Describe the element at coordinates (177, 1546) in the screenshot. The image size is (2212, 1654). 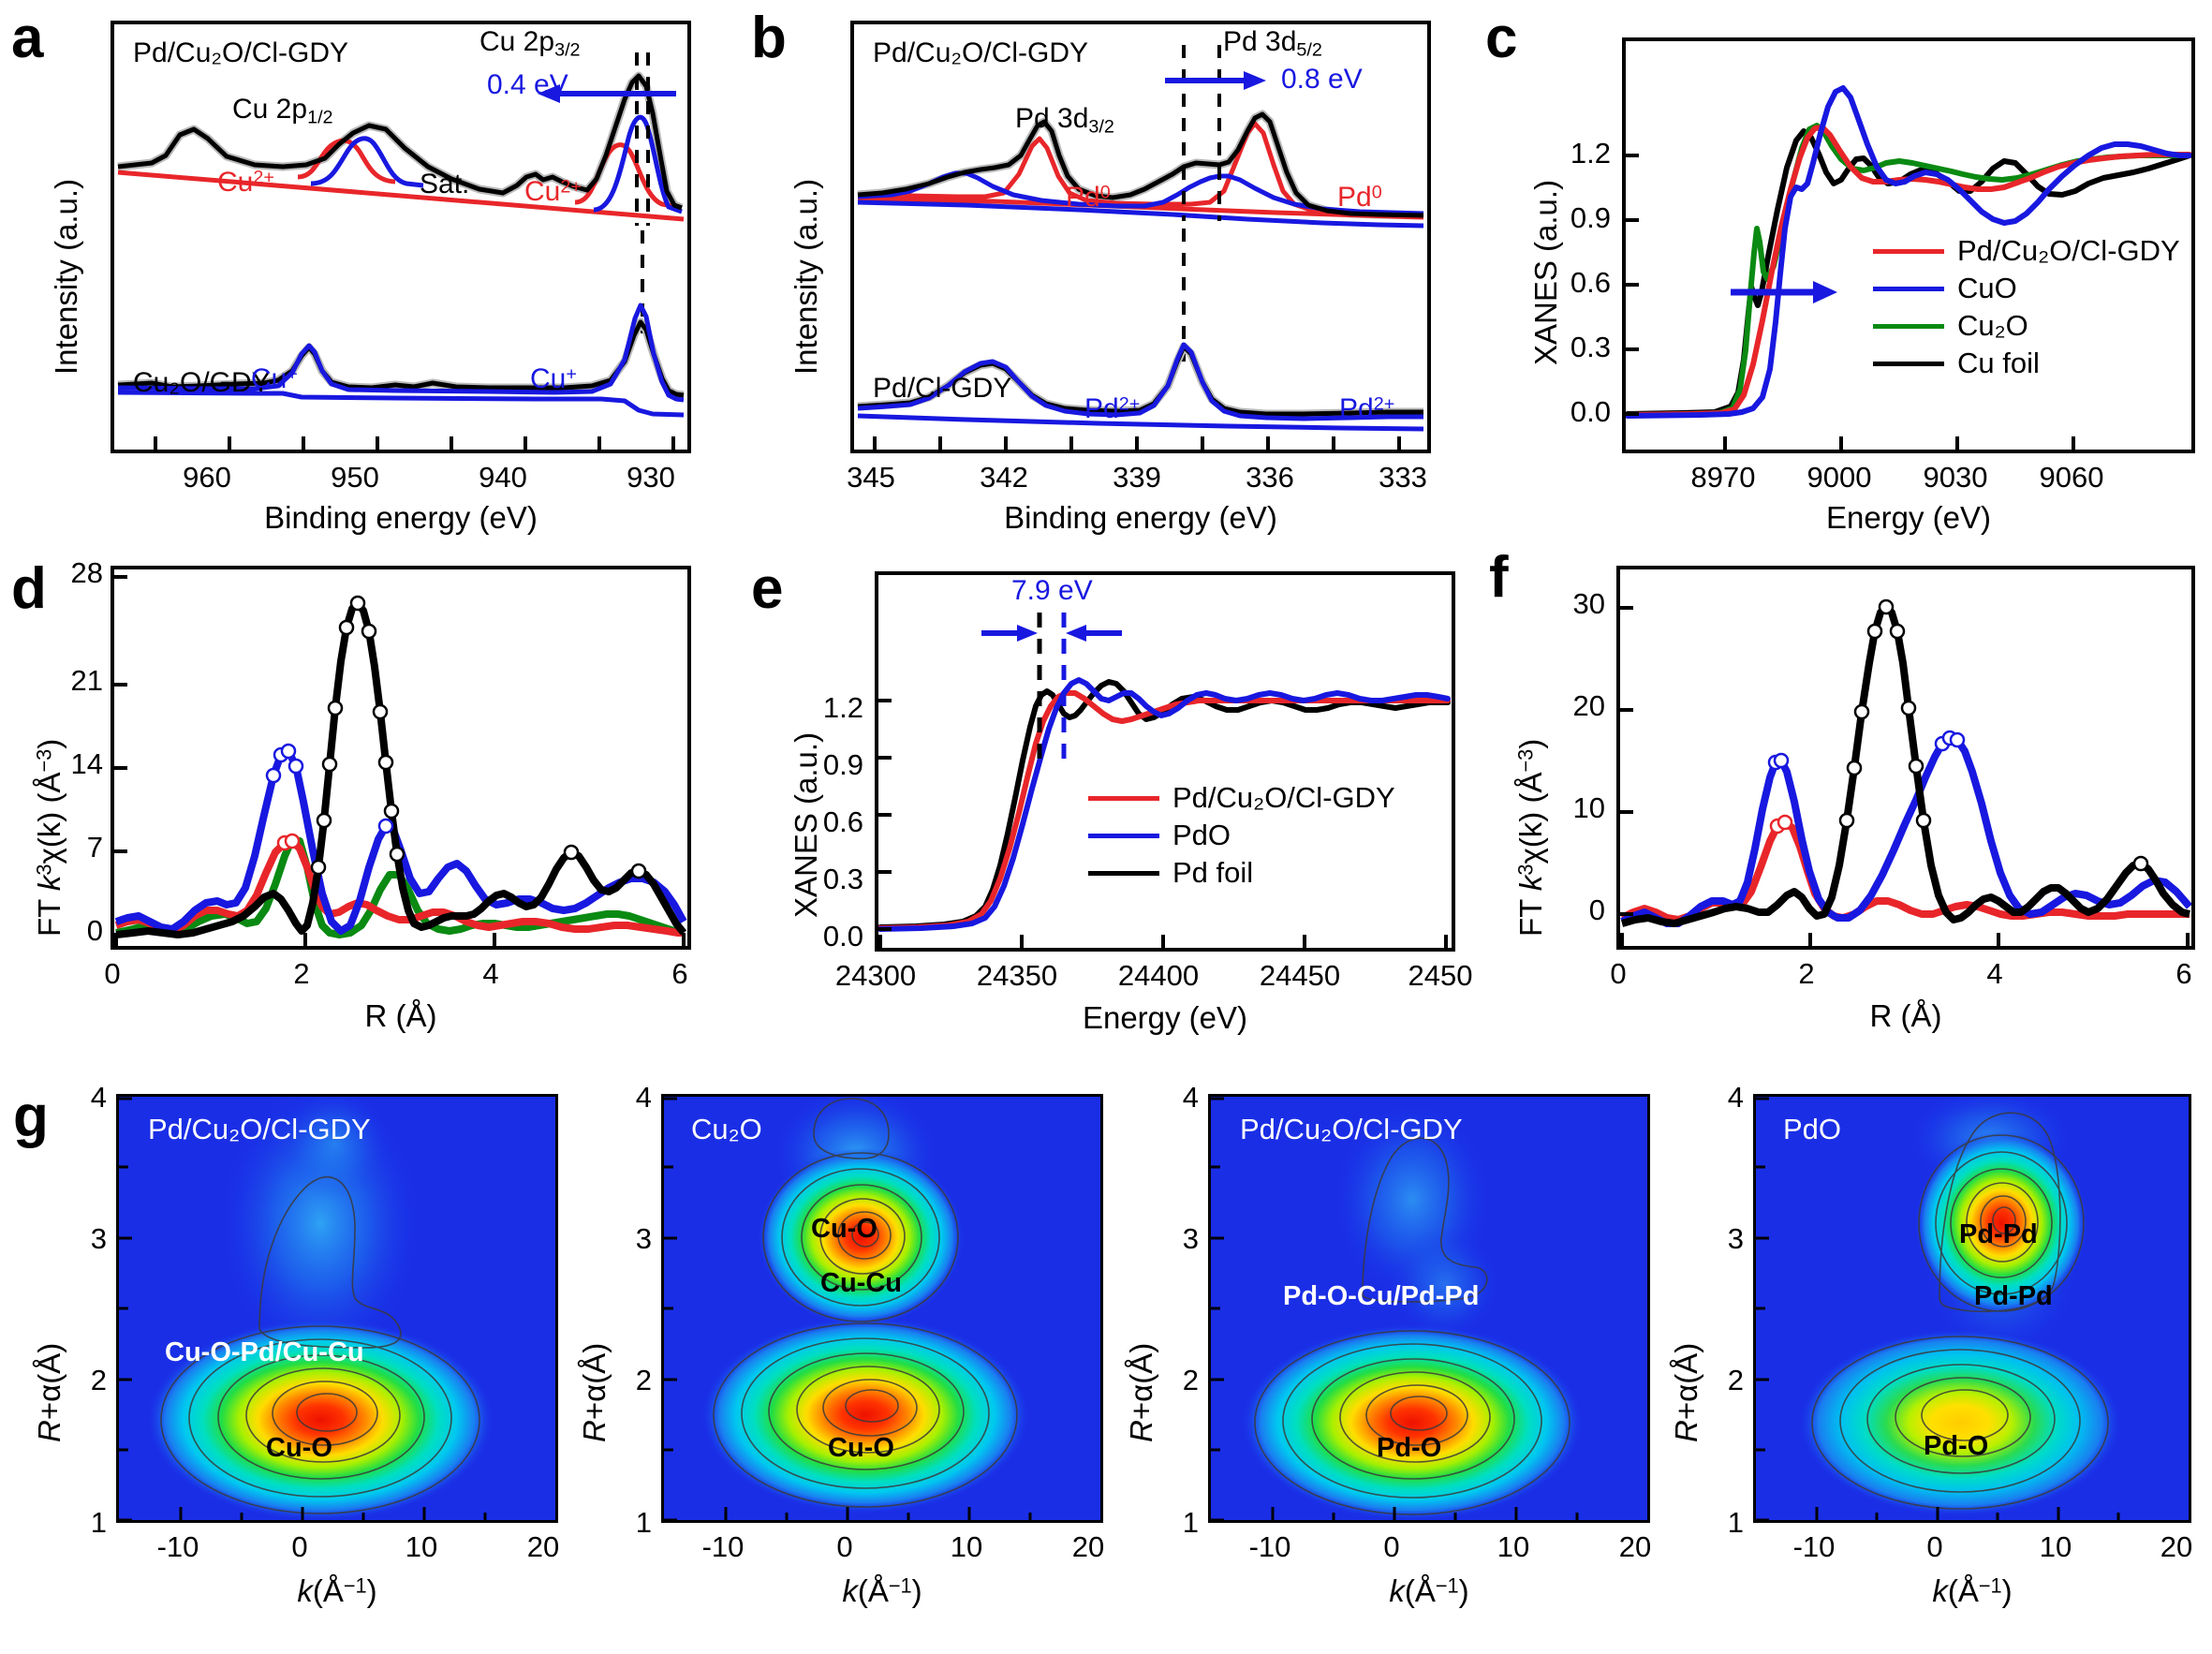
I see `panel-g-map0-xtick-0: -10` at that location.